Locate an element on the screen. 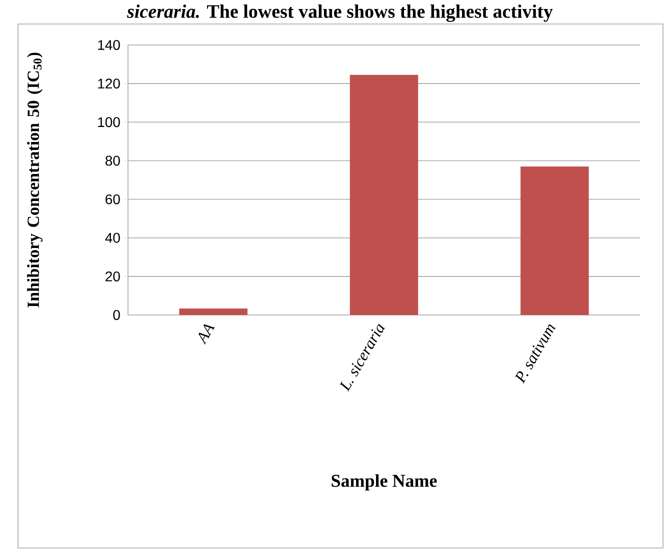  y-tick-label: 140 is located at coordinates (109, 45).